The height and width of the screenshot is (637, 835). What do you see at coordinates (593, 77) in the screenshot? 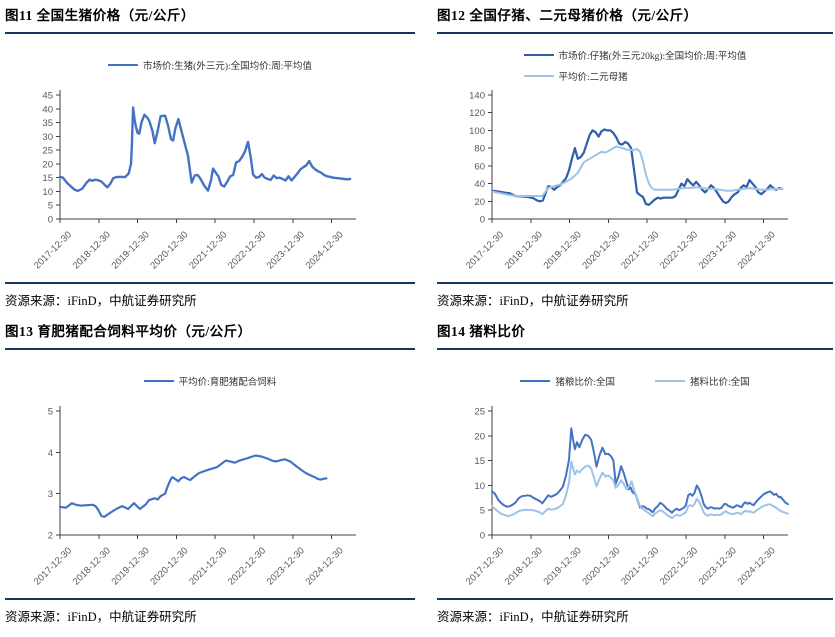
I see `legend-label: 平均价:二元母猪` at bounding box center [593, 77].